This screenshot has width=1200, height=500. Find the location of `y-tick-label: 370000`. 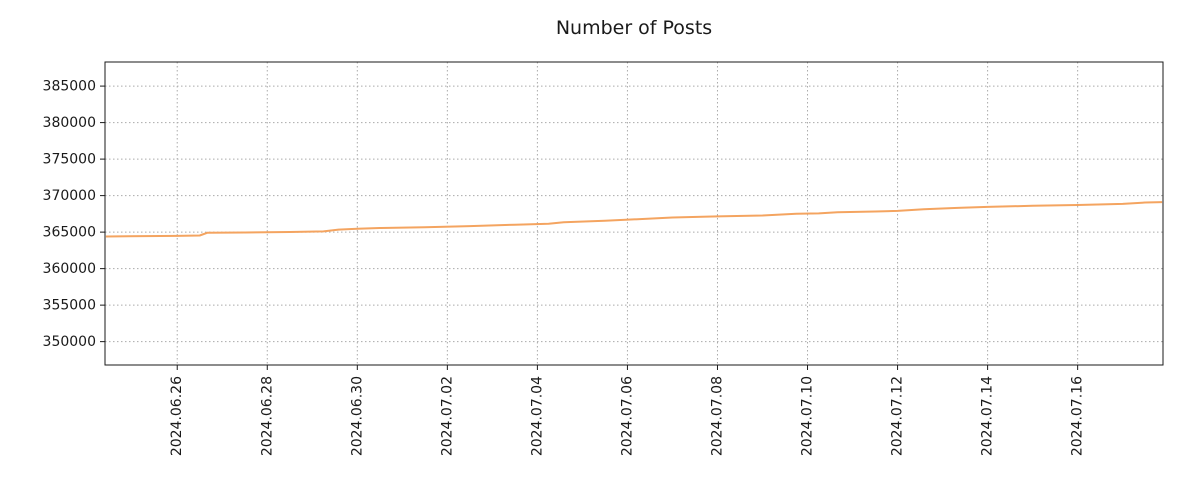

y-tick-label: 370000 is located at coordinates (69, 196).